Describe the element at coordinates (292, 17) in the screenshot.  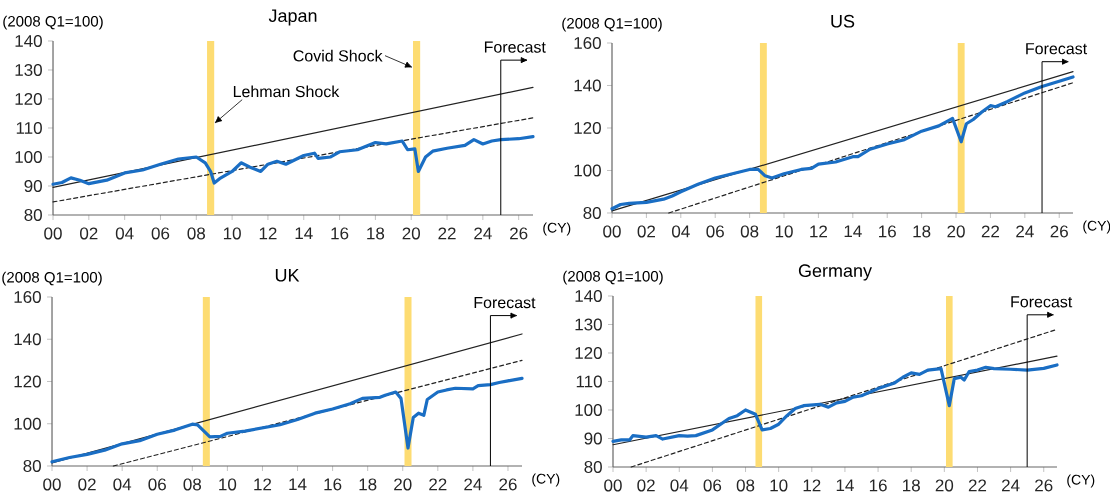
I see `chart-title: Japan` at that location.